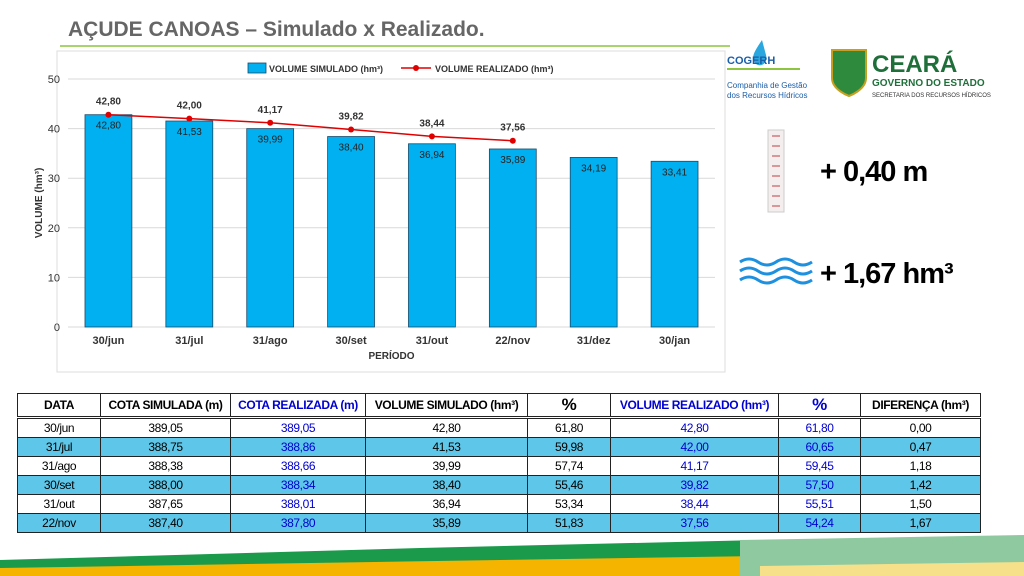  Describe the element at coordinates (446, 406) in the screenshot. I see `table-cell: VOLUME SIMULADO (hm³)` at that location.